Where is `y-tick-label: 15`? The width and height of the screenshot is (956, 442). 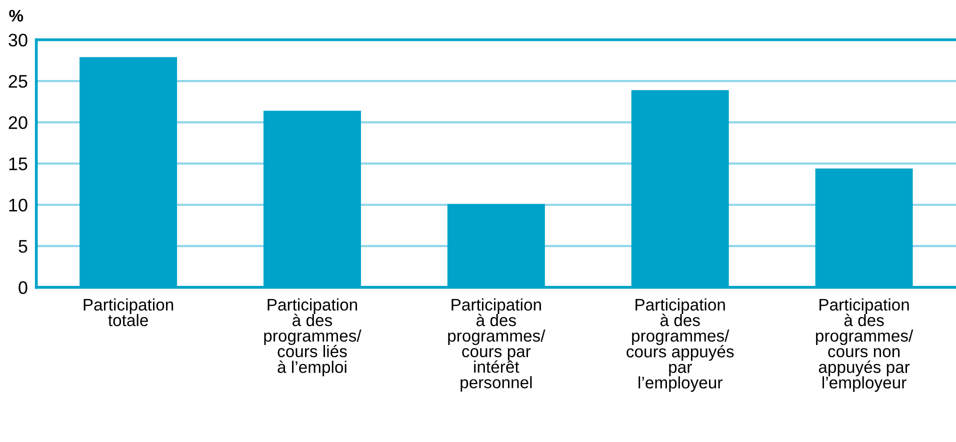 y-tick-label: 15 is located at coordinates (18, 164).